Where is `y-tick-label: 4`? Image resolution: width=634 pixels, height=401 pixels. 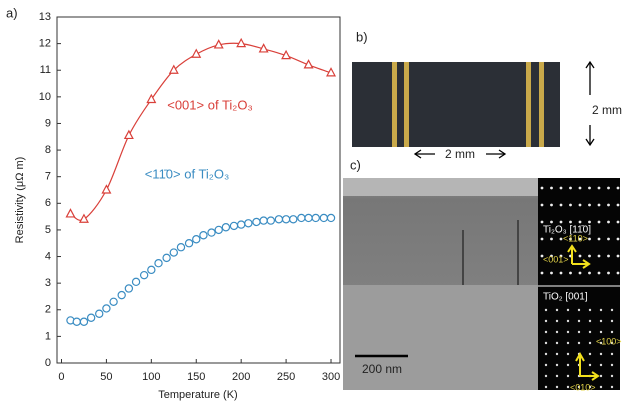 y-tick-label: 4 is located at coordinates (48, 256).